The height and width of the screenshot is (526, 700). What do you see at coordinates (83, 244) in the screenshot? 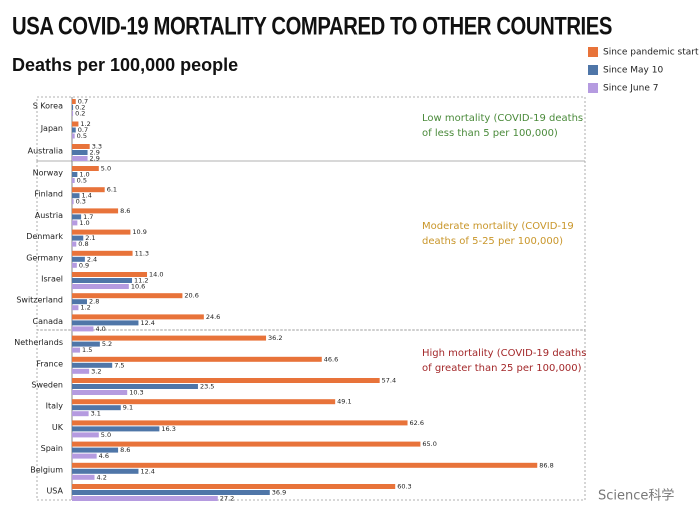
I see `value-label: 0.8` at bounding box center [83, 244].